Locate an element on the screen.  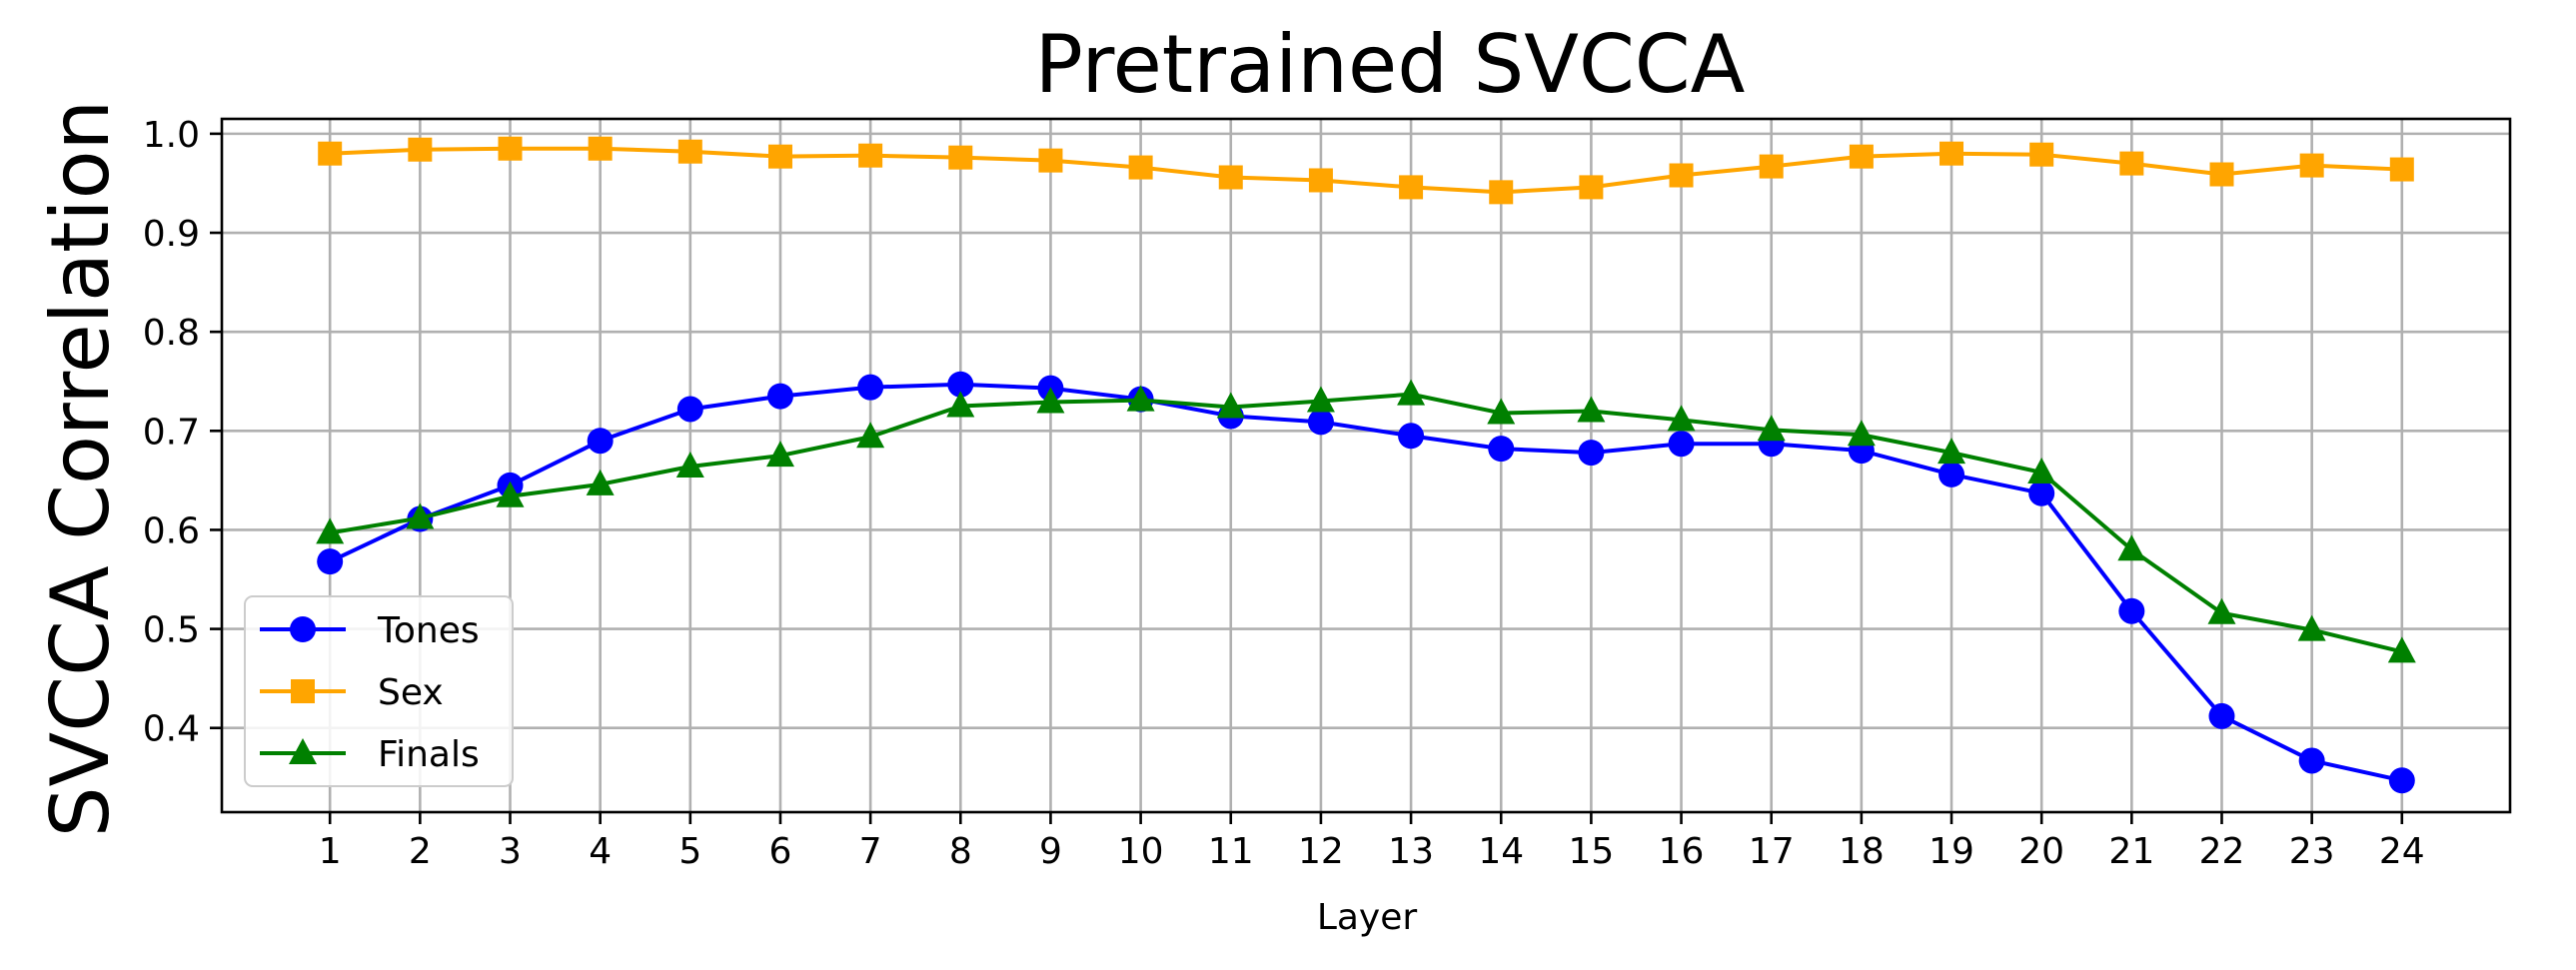
x-tick-label: 7 is located at coordinates (870, 851).